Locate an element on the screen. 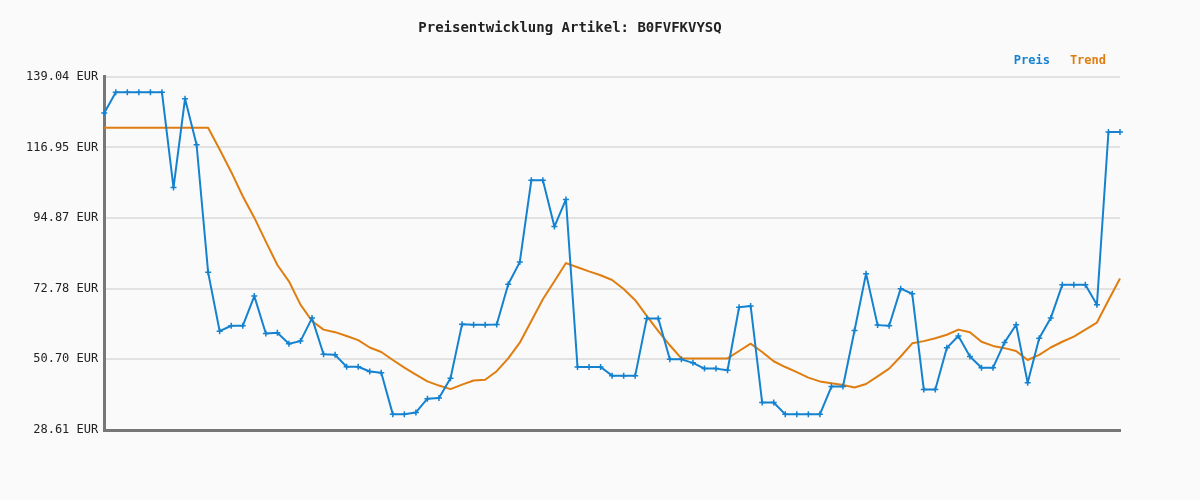 This screenshot has width=1200, height=500. y-tick-label: 50.70 EUR is located at coordinates (66, 358).